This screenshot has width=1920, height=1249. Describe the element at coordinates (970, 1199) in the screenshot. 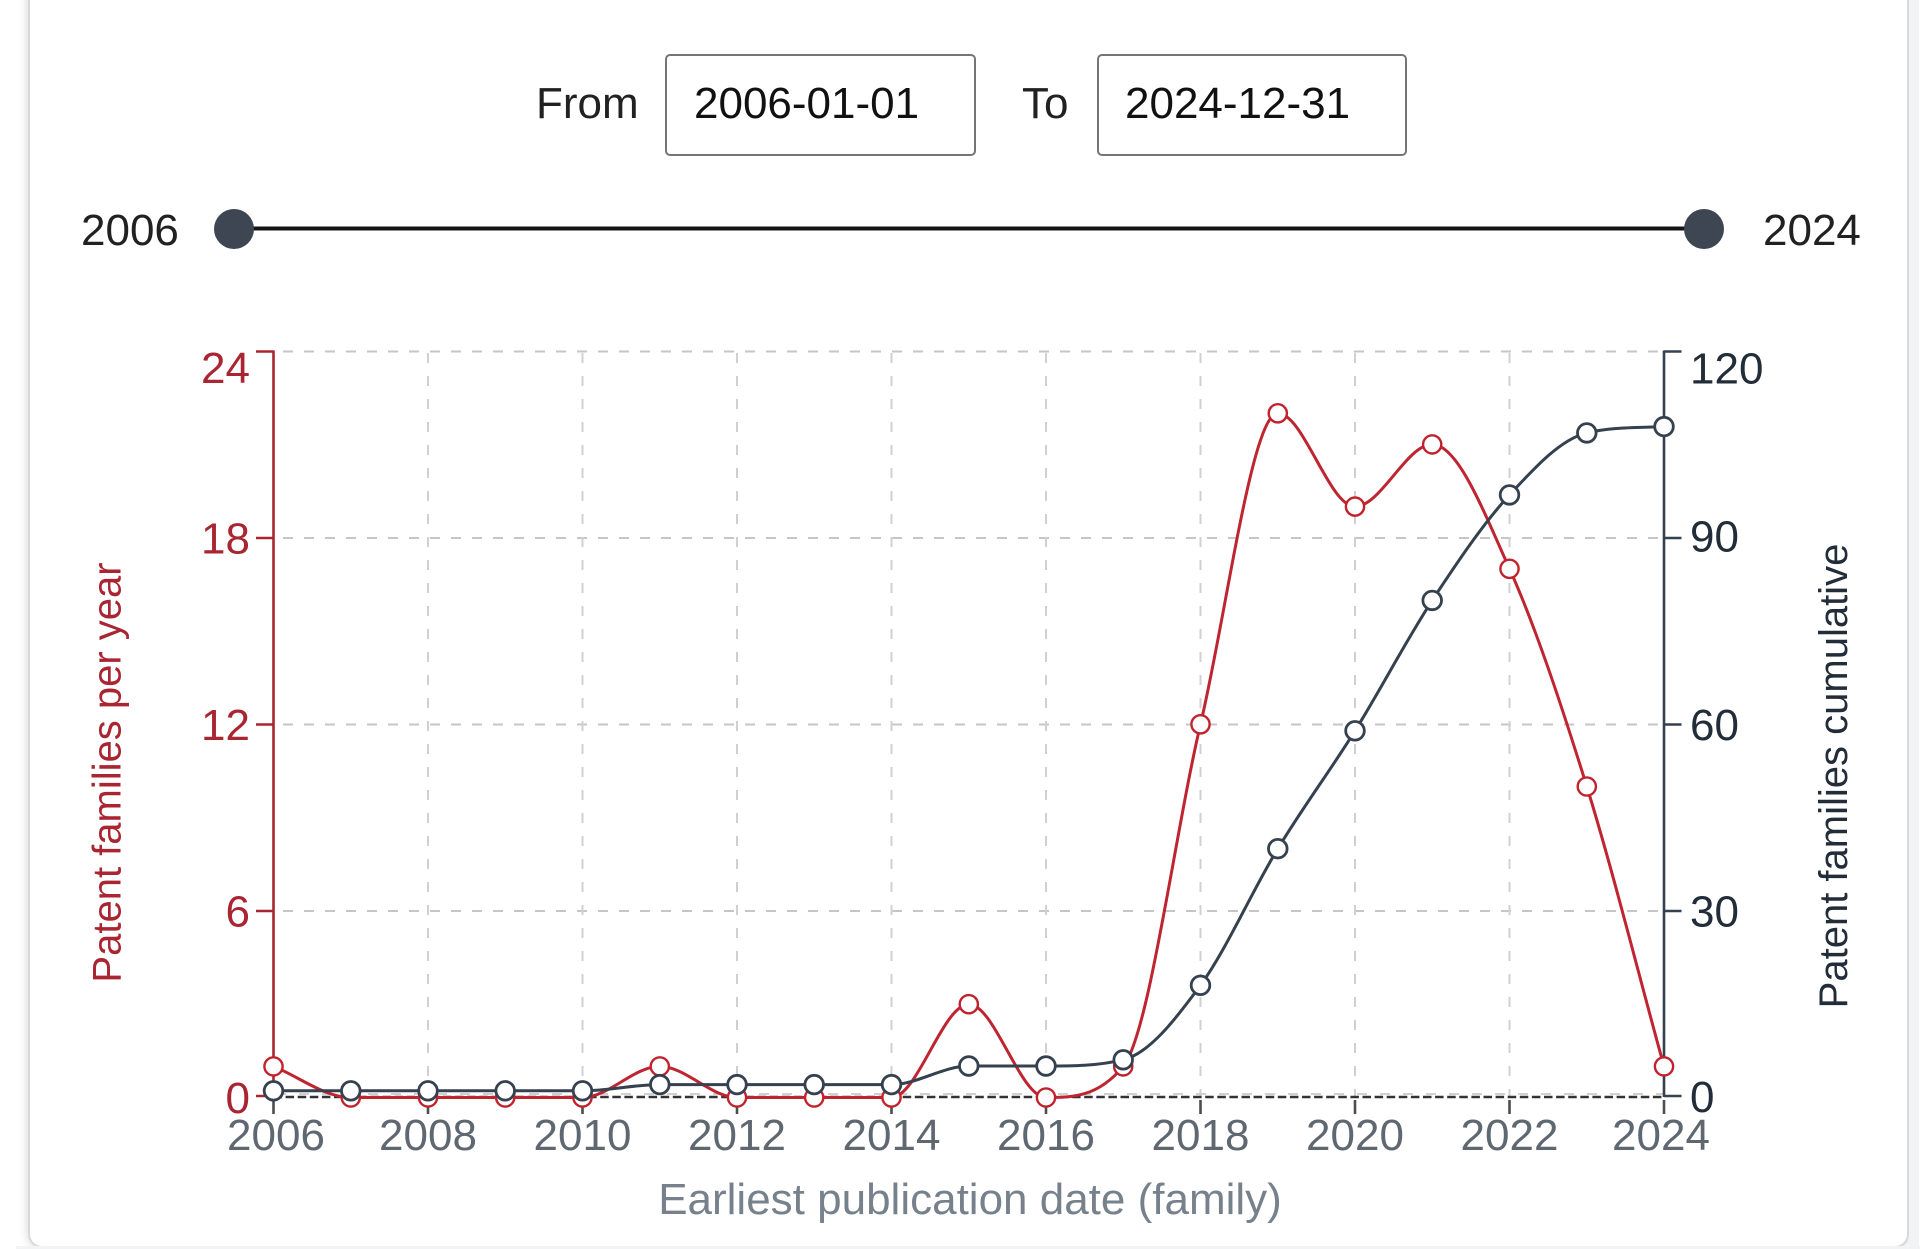

I see `svg-text:Earliest publication date (fam: Earliest publication date (family)` at that location.